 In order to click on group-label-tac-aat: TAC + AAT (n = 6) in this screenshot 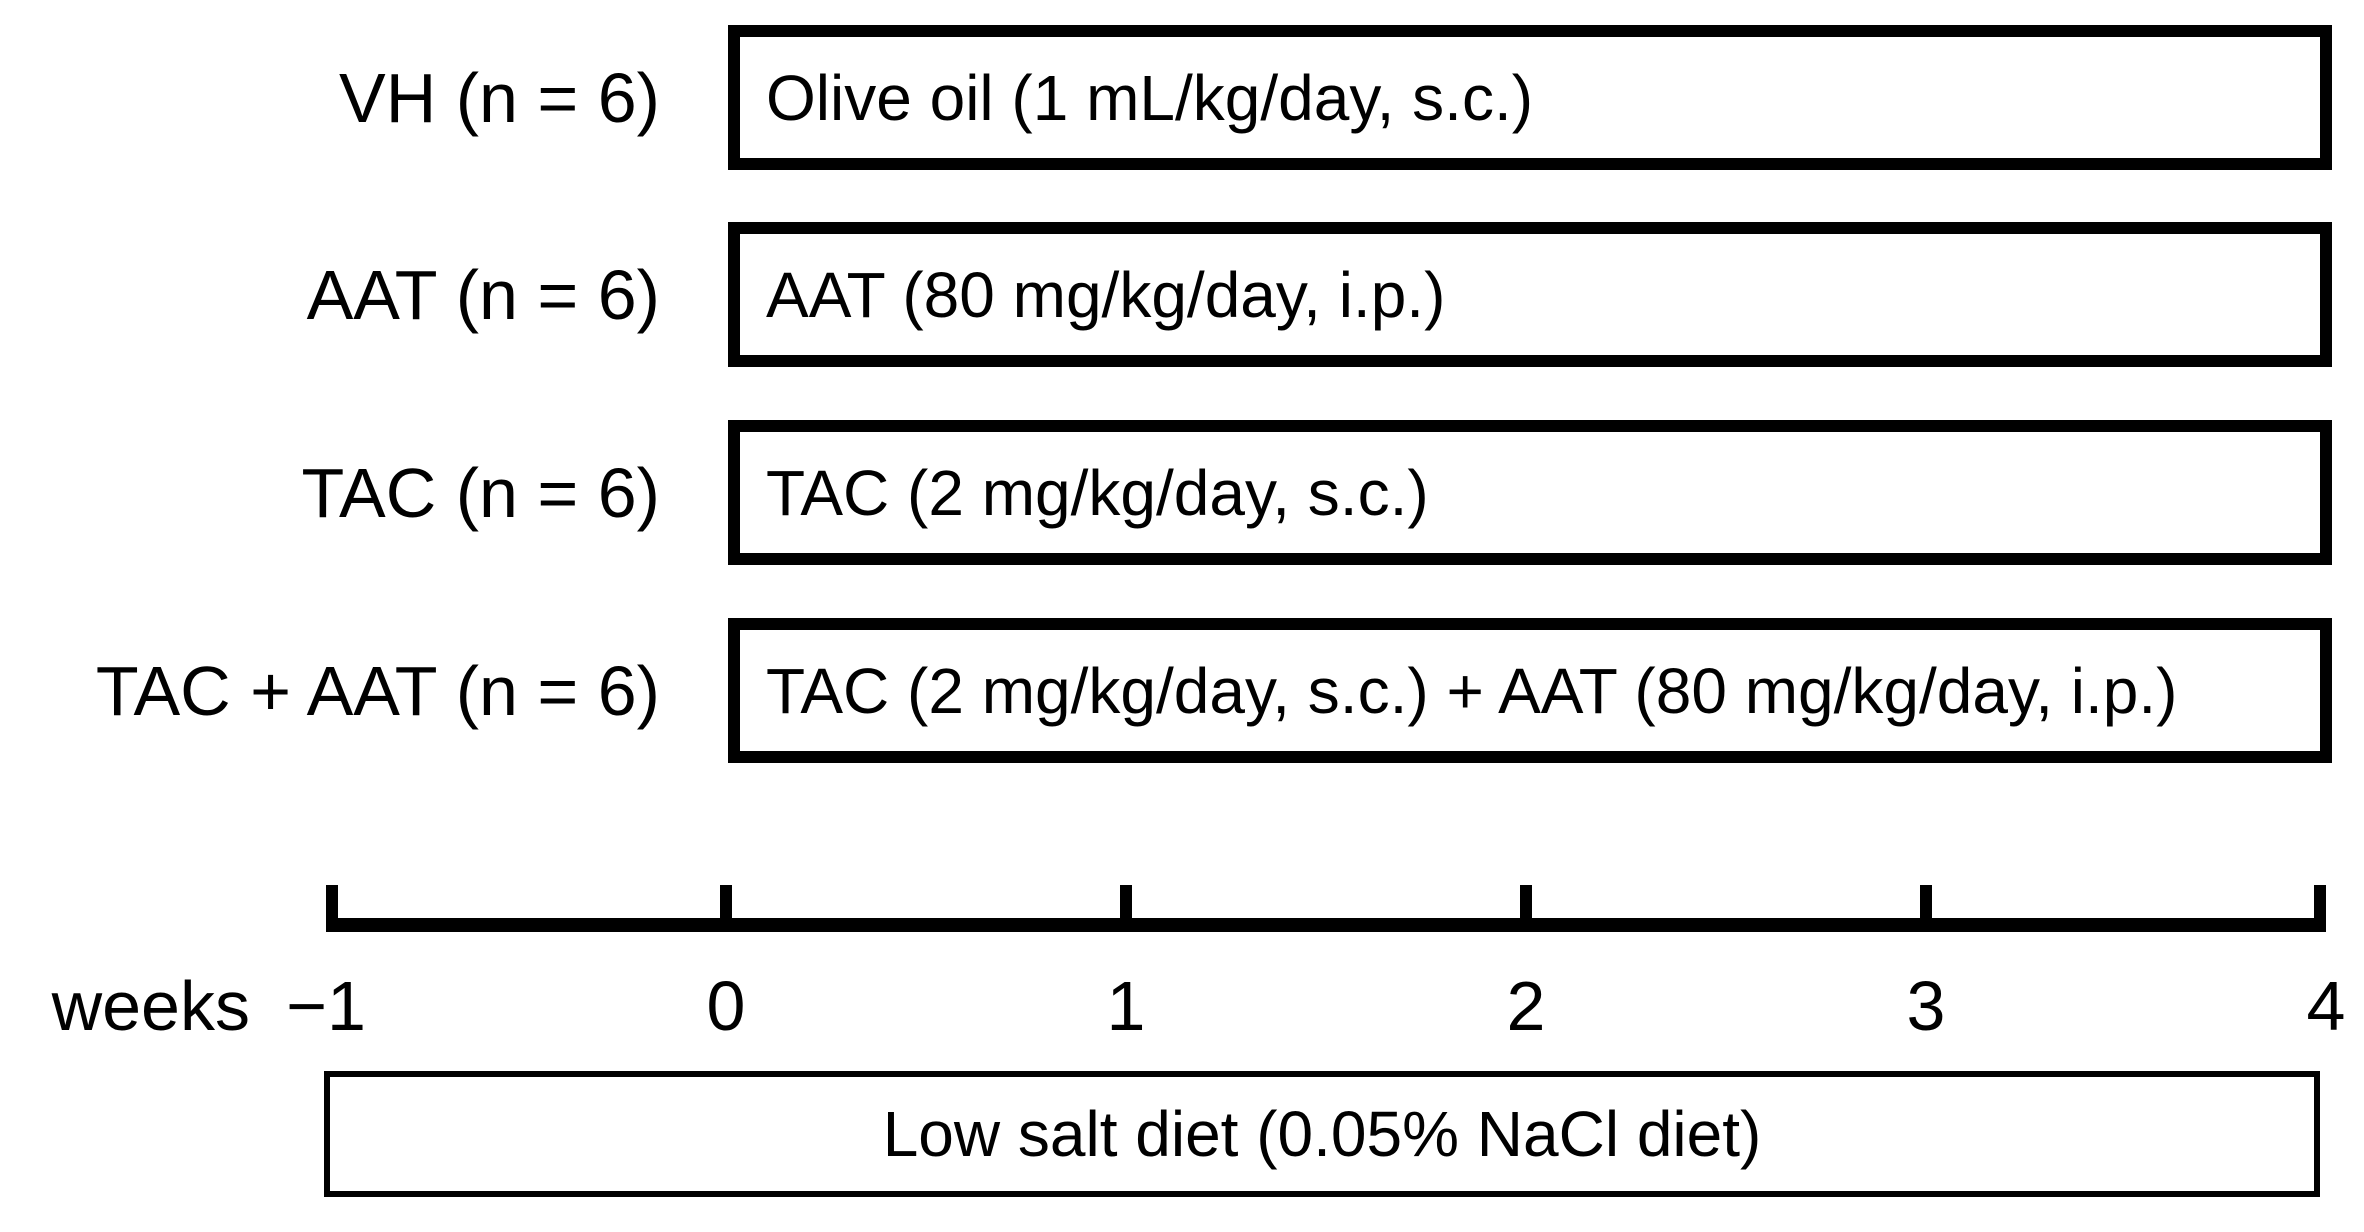, I will do `click(377, 690)`.